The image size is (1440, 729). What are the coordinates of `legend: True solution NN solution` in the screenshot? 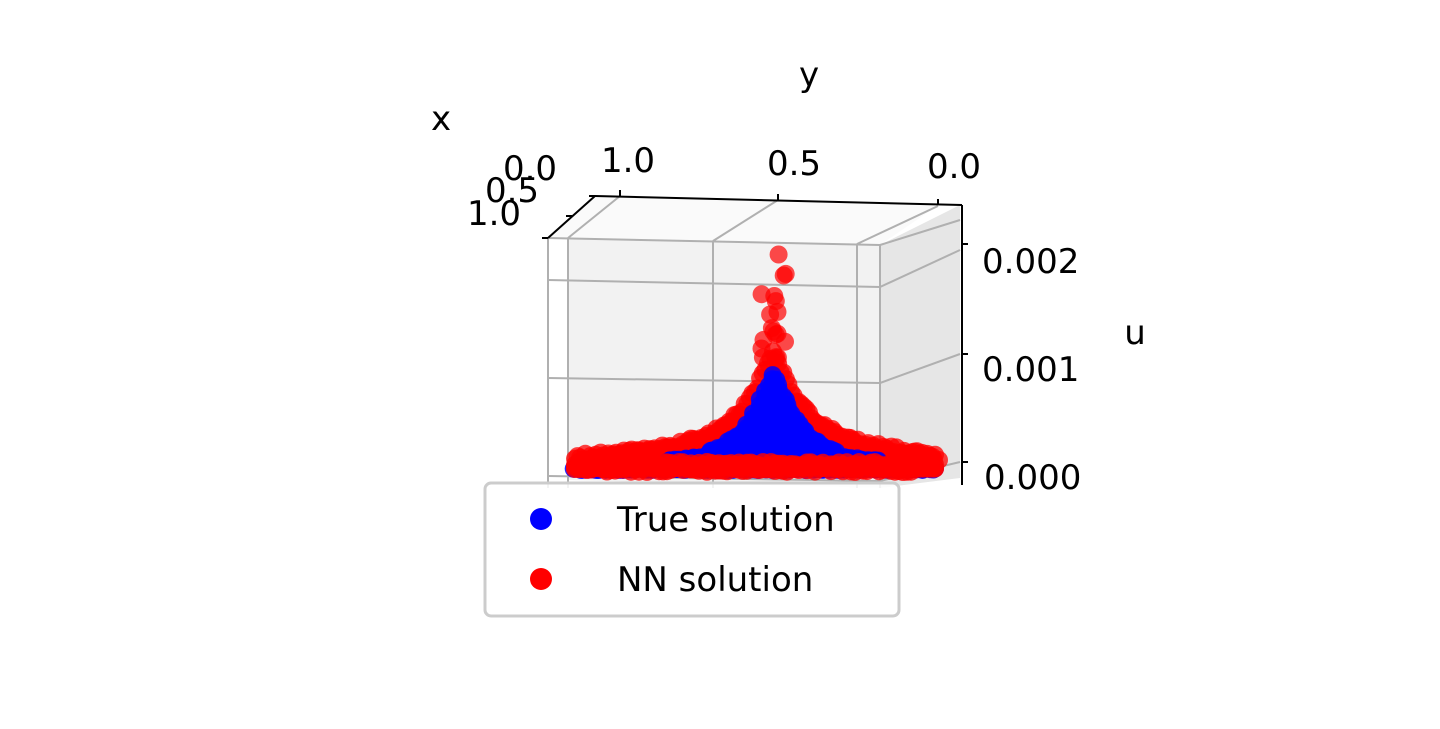 It's located at (692, 549).